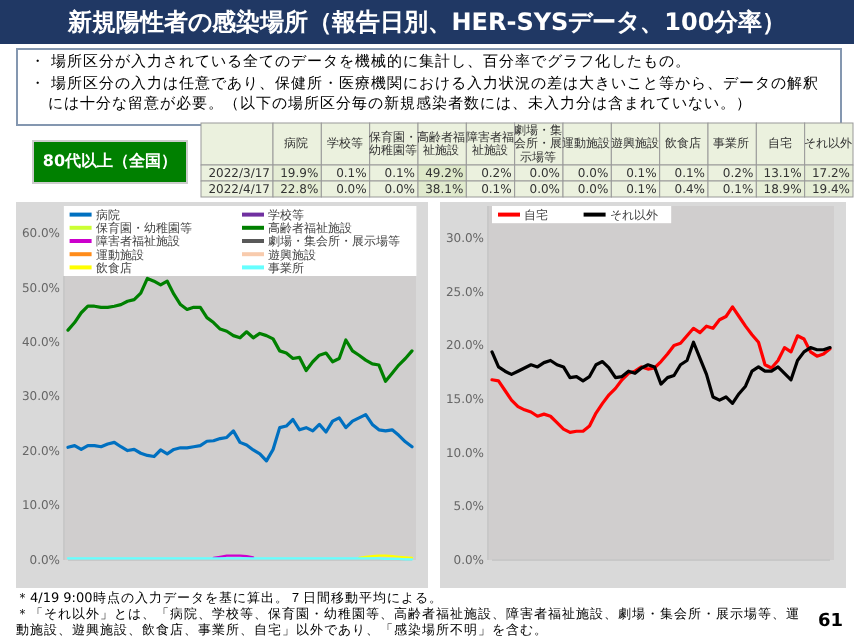 Image resolution: width=854 pixels, height=640 pixels. Describe the element at coordinates (110, 162) in the screenshot. I see `text: 80代以上（全国）` at that location.